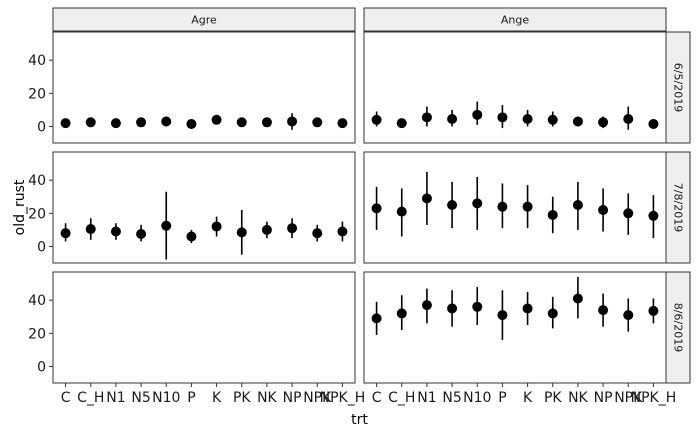  I want to click on row-strip-label: 8/6/2019, so click(678, 327).